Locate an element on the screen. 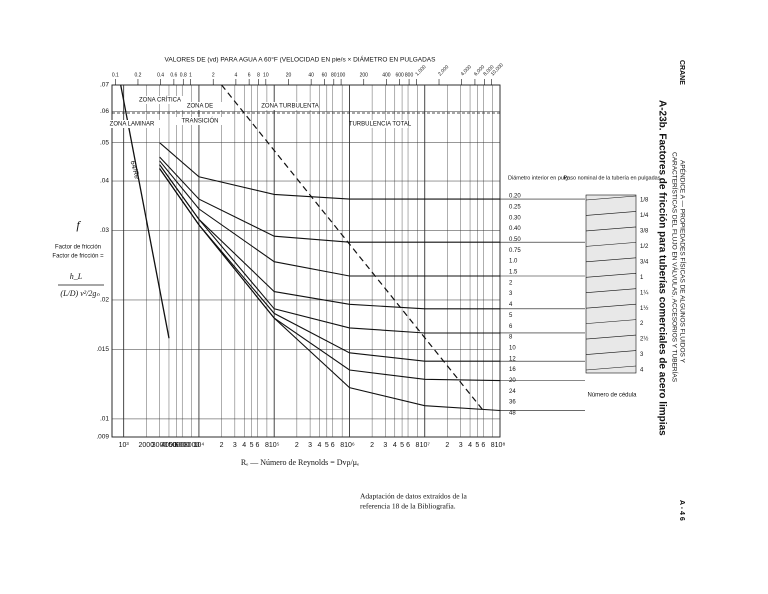 The image size is (768, 594). diameter-label: 2 is located at coordinates (511, 283).